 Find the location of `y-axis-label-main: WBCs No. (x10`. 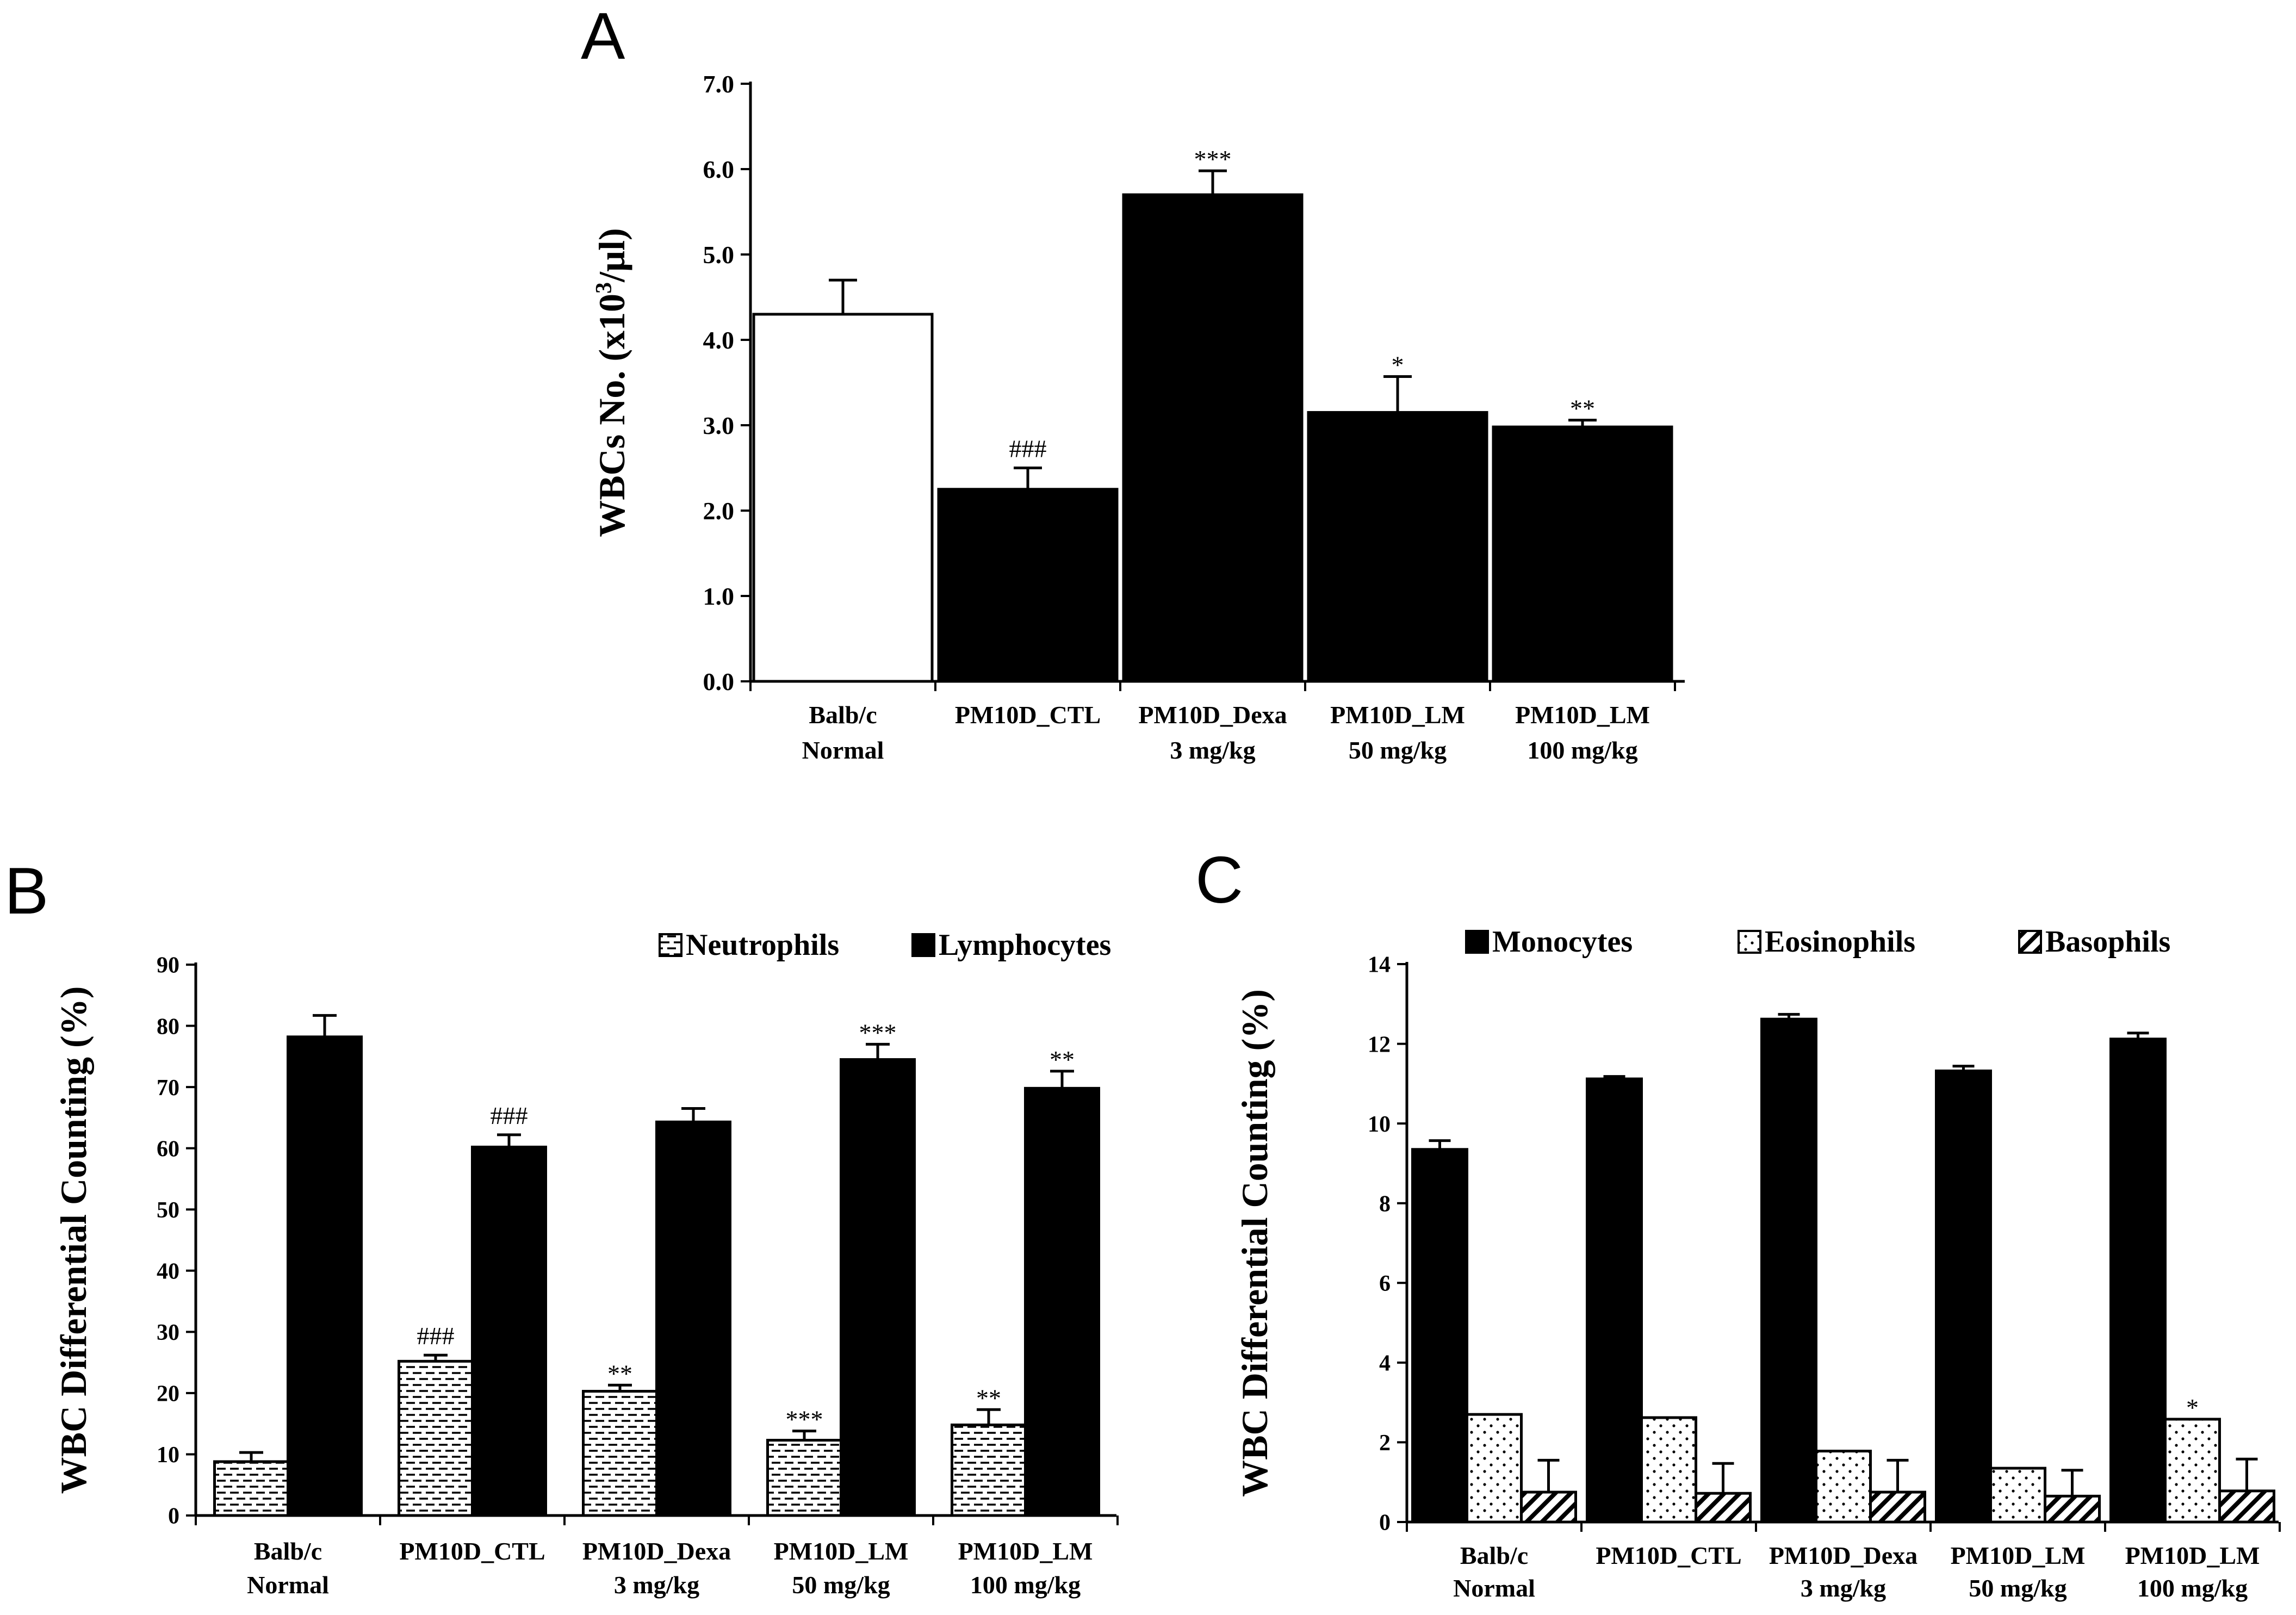

y-axis-label-main: WBCs No. (x10 is located at coordinates (611, 415).